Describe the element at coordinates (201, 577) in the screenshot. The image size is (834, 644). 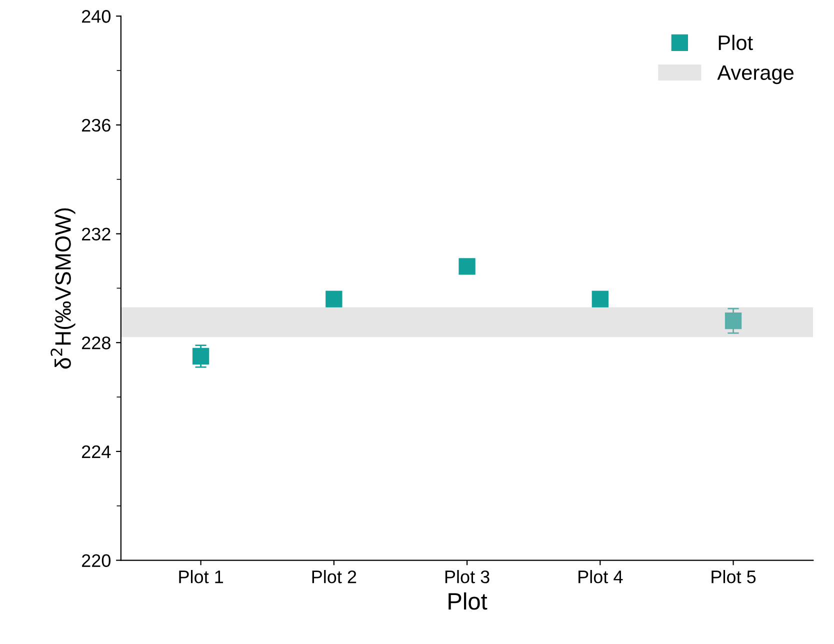
I see `x-tick-label: Plot 1` at that location.